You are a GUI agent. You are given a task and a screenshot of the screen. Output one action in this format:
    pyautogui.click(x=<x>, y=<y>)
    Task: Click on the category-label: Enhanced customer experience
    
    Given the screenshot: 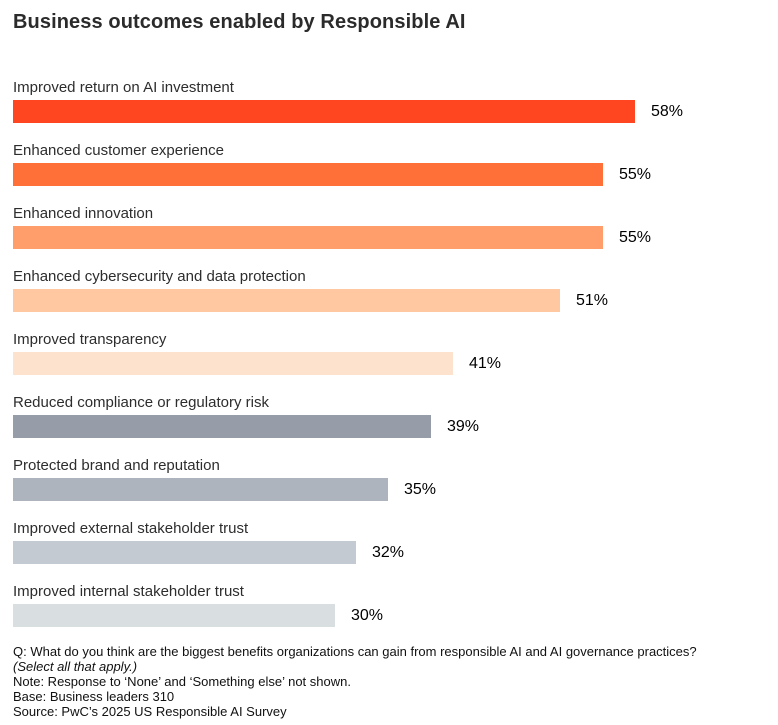 What is the action you would take?
    pyautogui.click(x=118, y=150)
    